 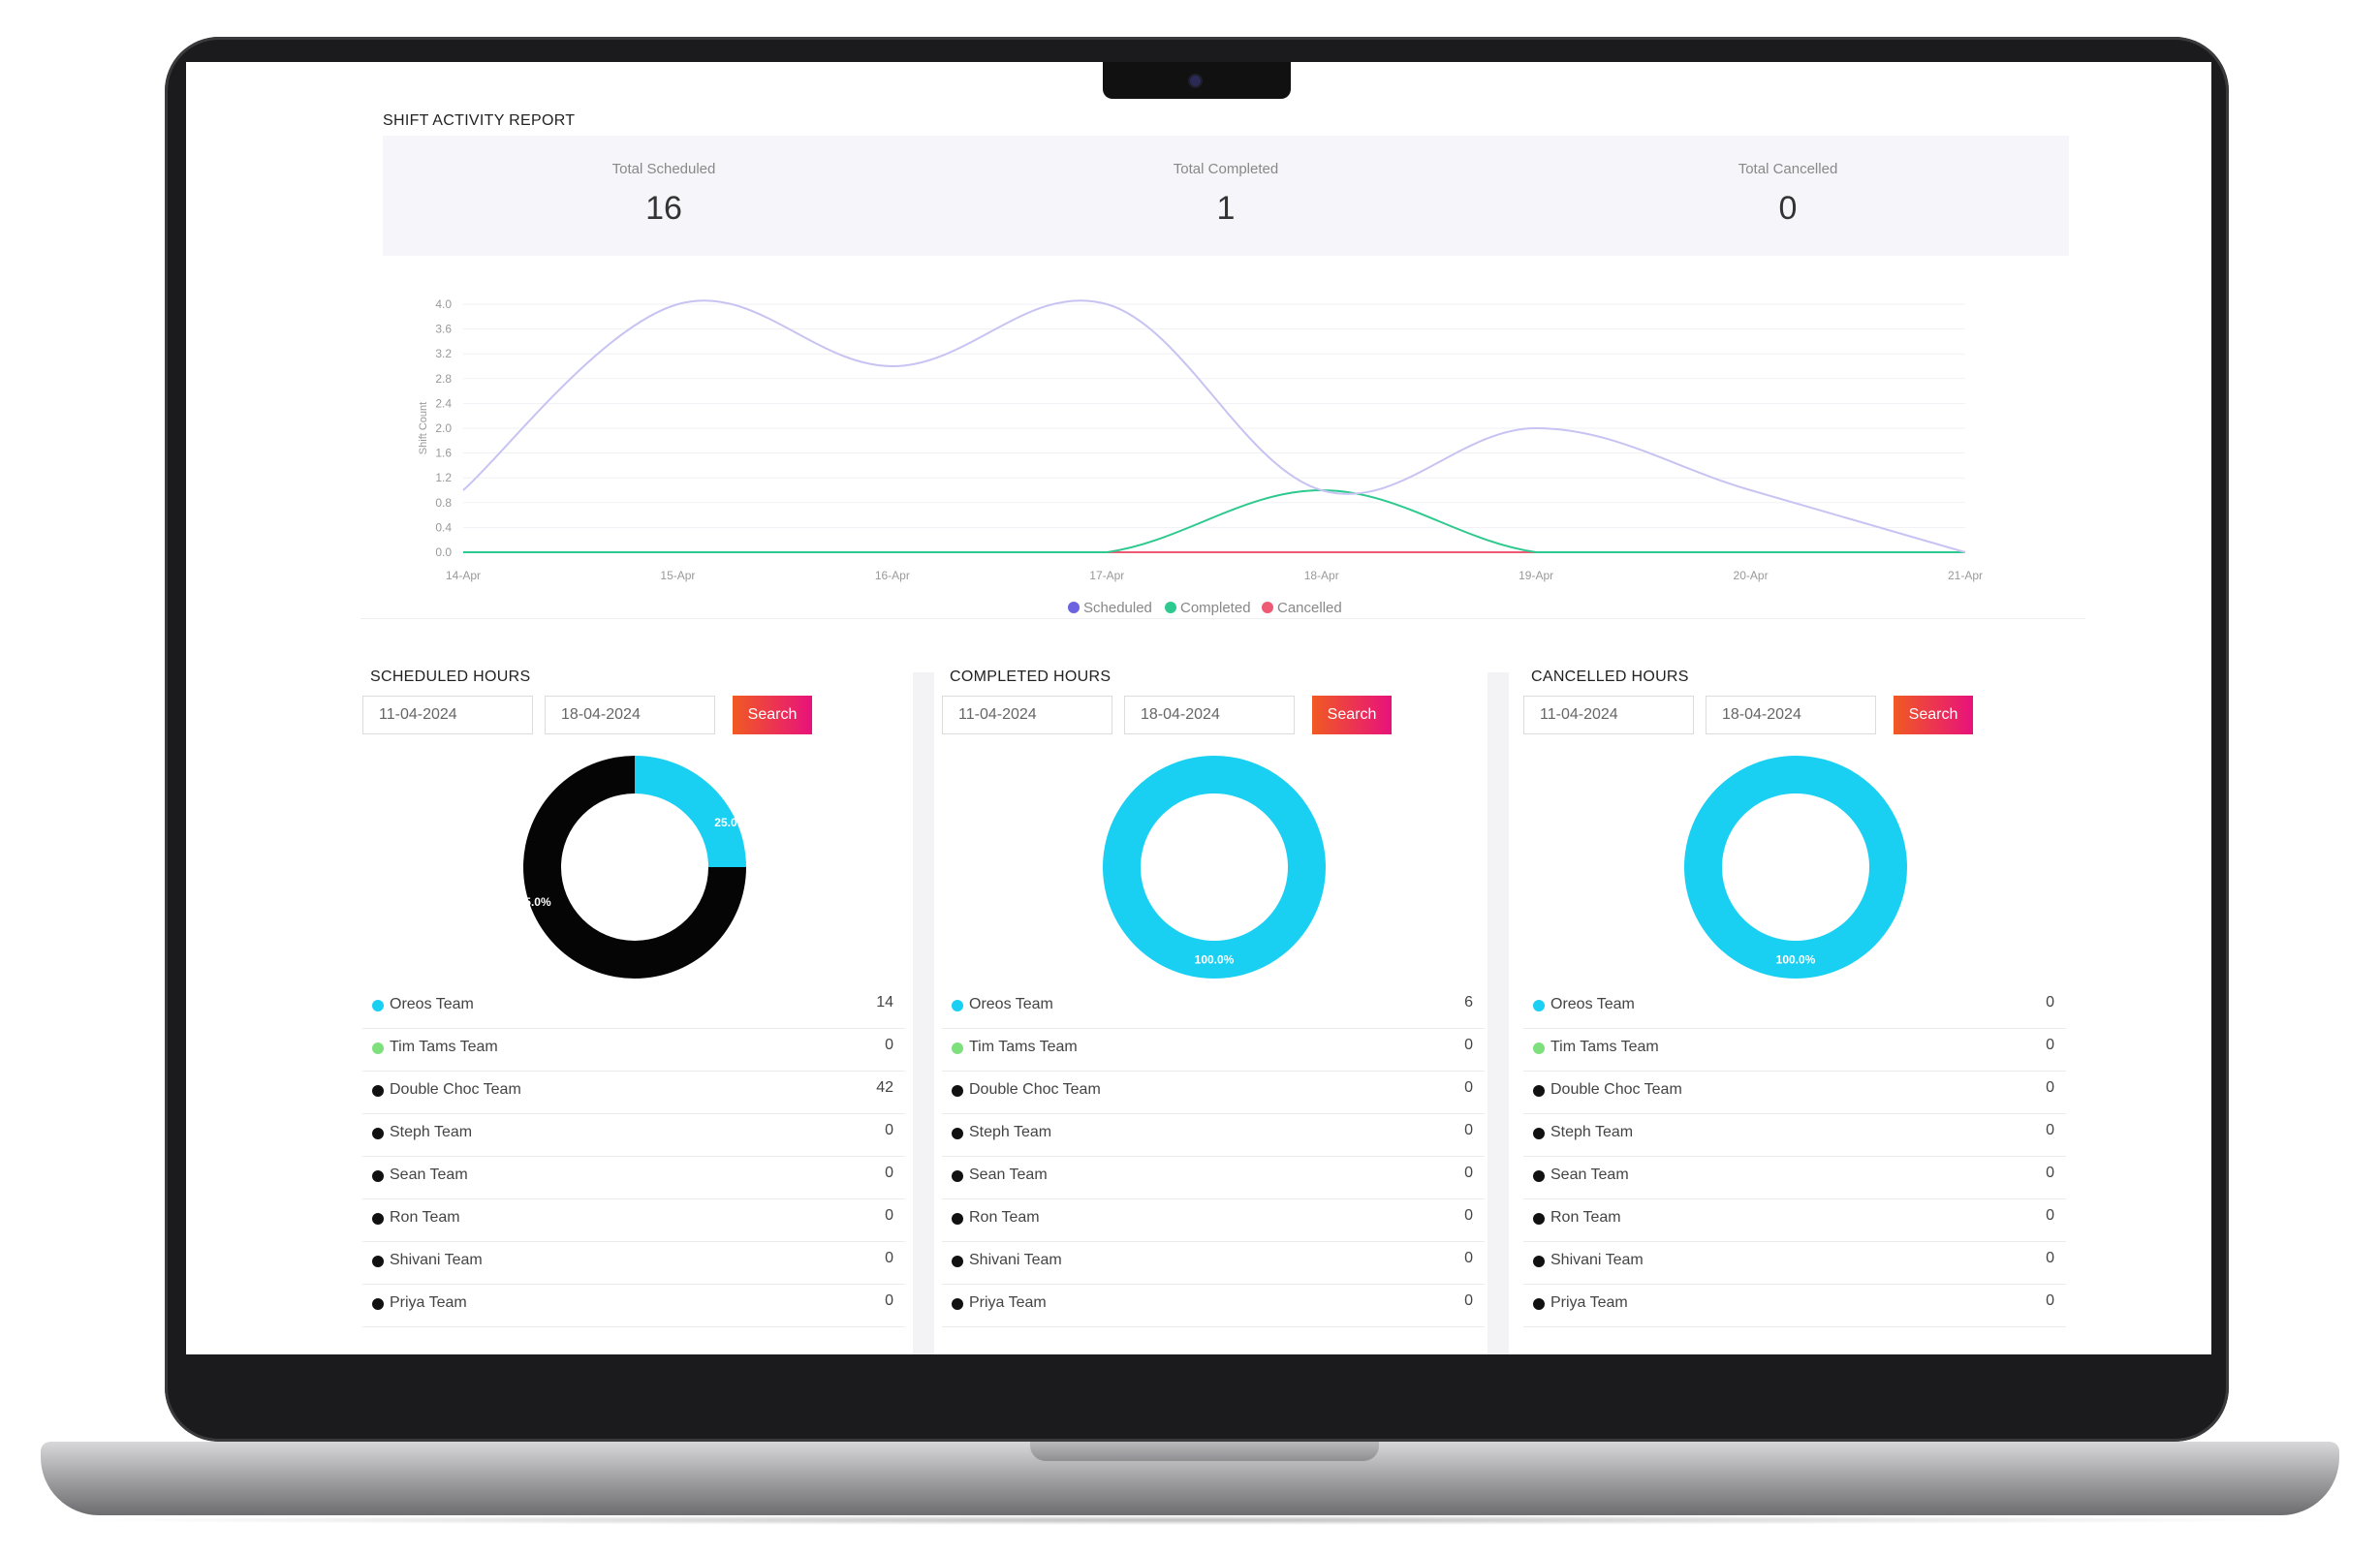 What do you see at coordinates (1309, 608) in the screenshot?
I see `legend-entry: Cancelled` at bounding box center [1309, 608].